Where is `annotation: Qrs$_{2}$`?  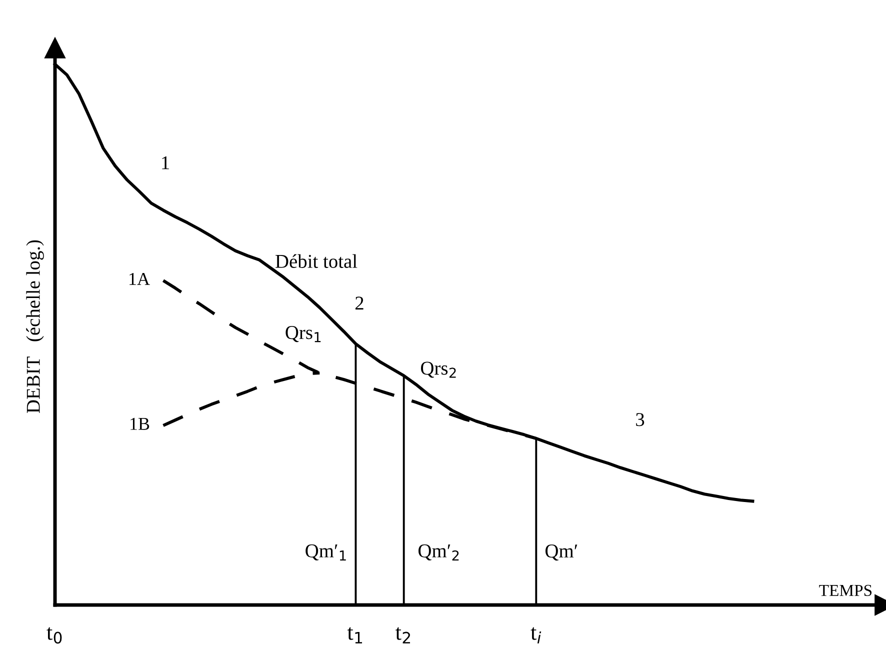
annotation: Qrs$_{2}$ is located at coordinates (438, 370).